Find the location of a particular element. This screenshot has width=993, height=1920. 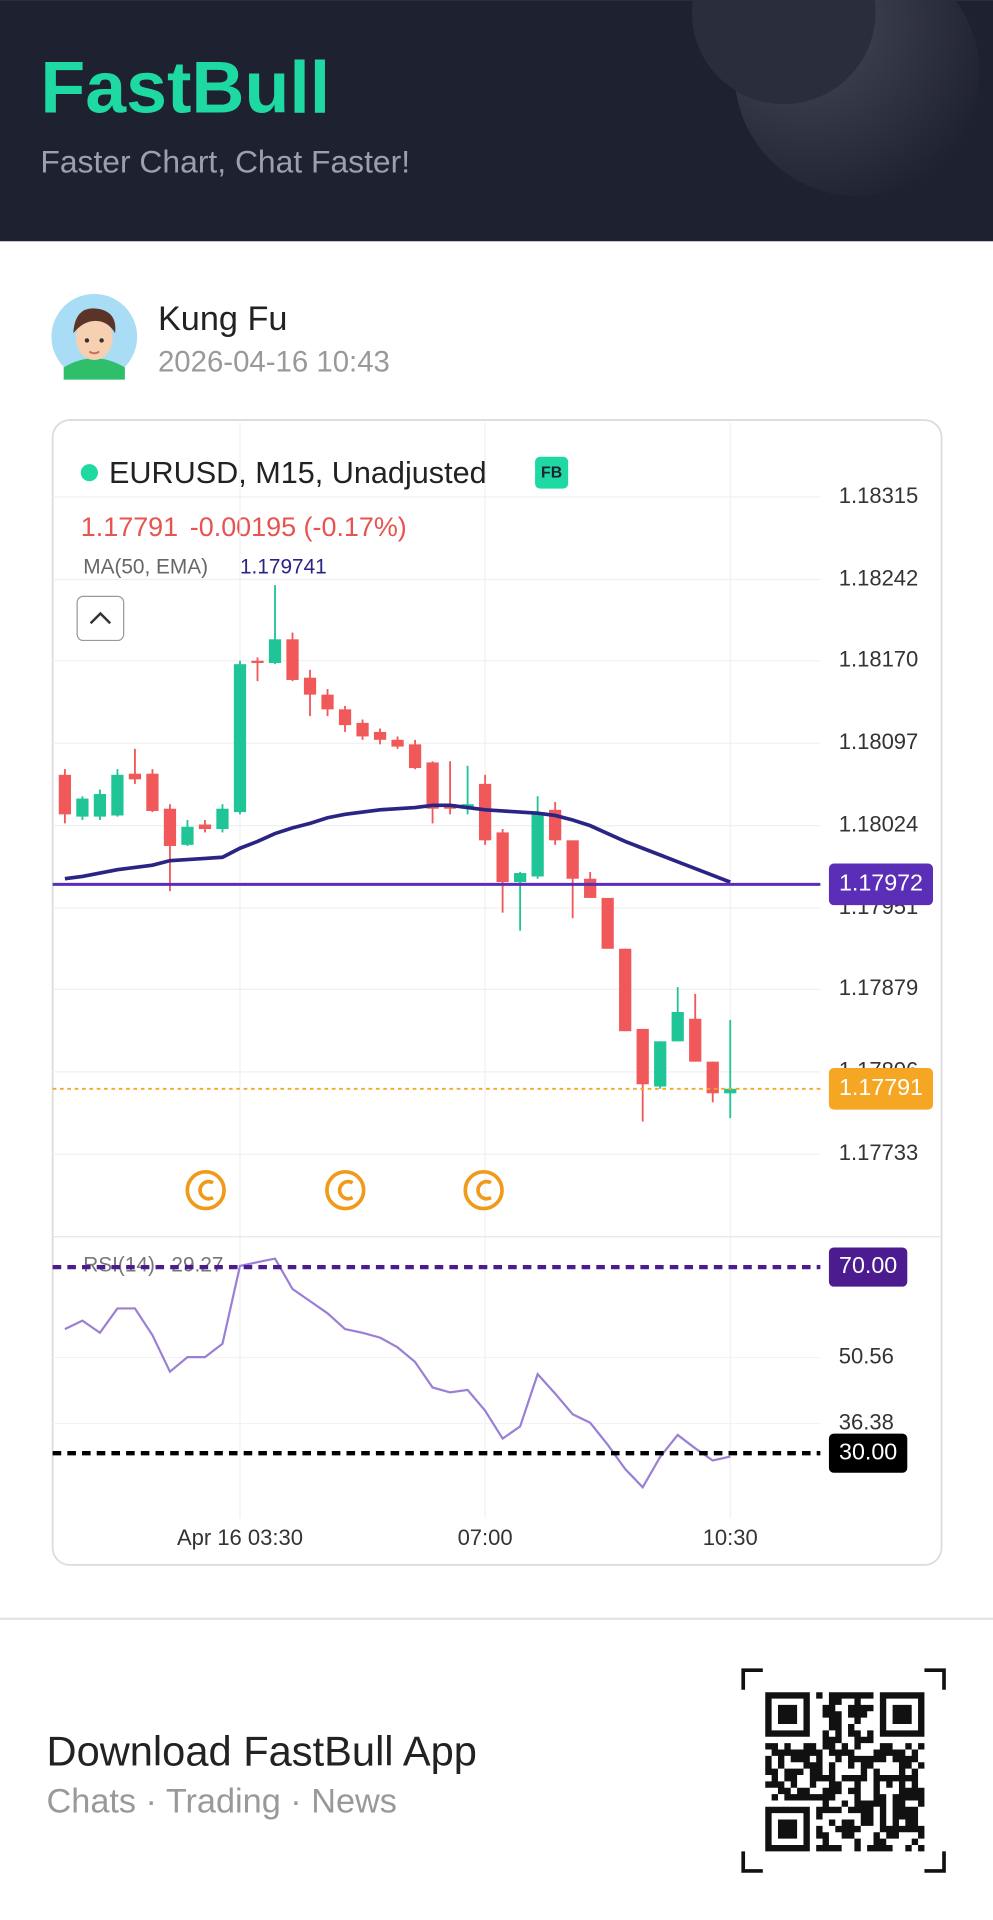

current-price-box is located at coordinates (881, 1088).